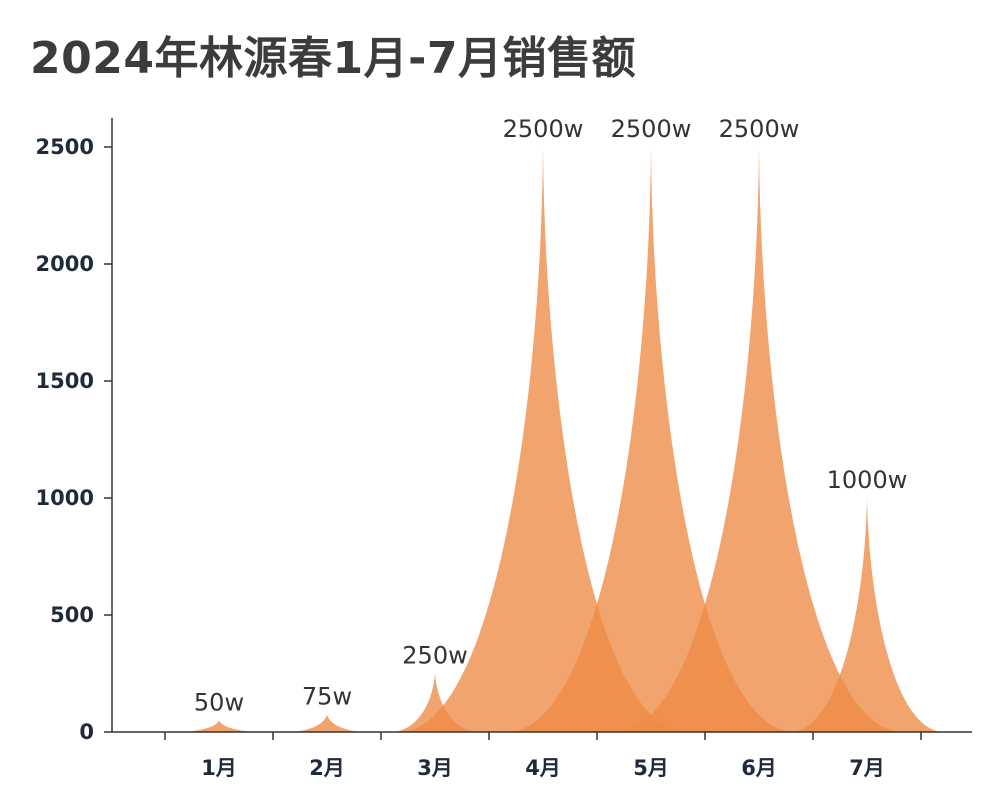  Describe the element at coordinates (327, 696) in the screenshot. I see `data-label: 75w` at that location.